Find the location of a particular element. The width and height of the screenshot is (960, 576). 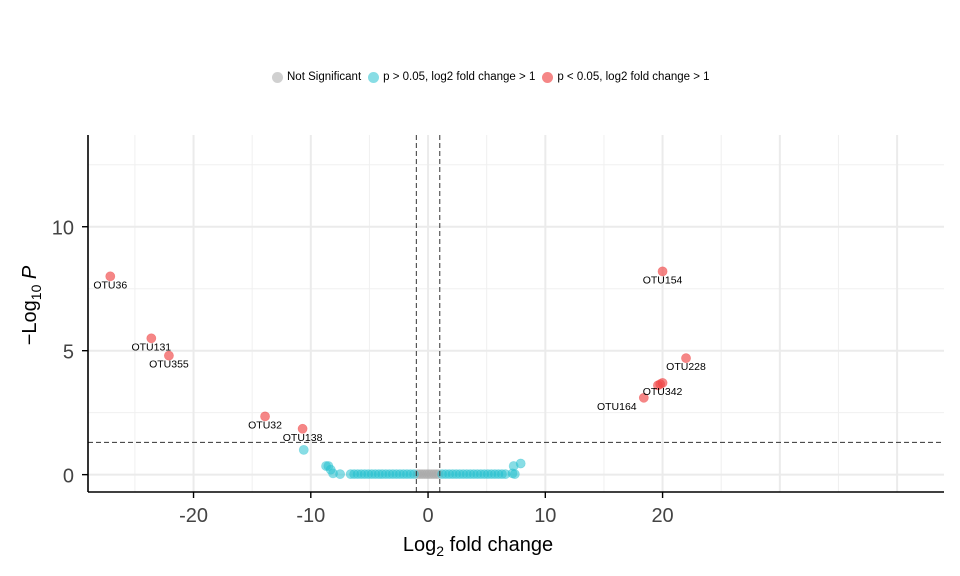

legend-item-fold-change: p > 0.05, log2 fold change > 1 is located at coordinates (451, 77).